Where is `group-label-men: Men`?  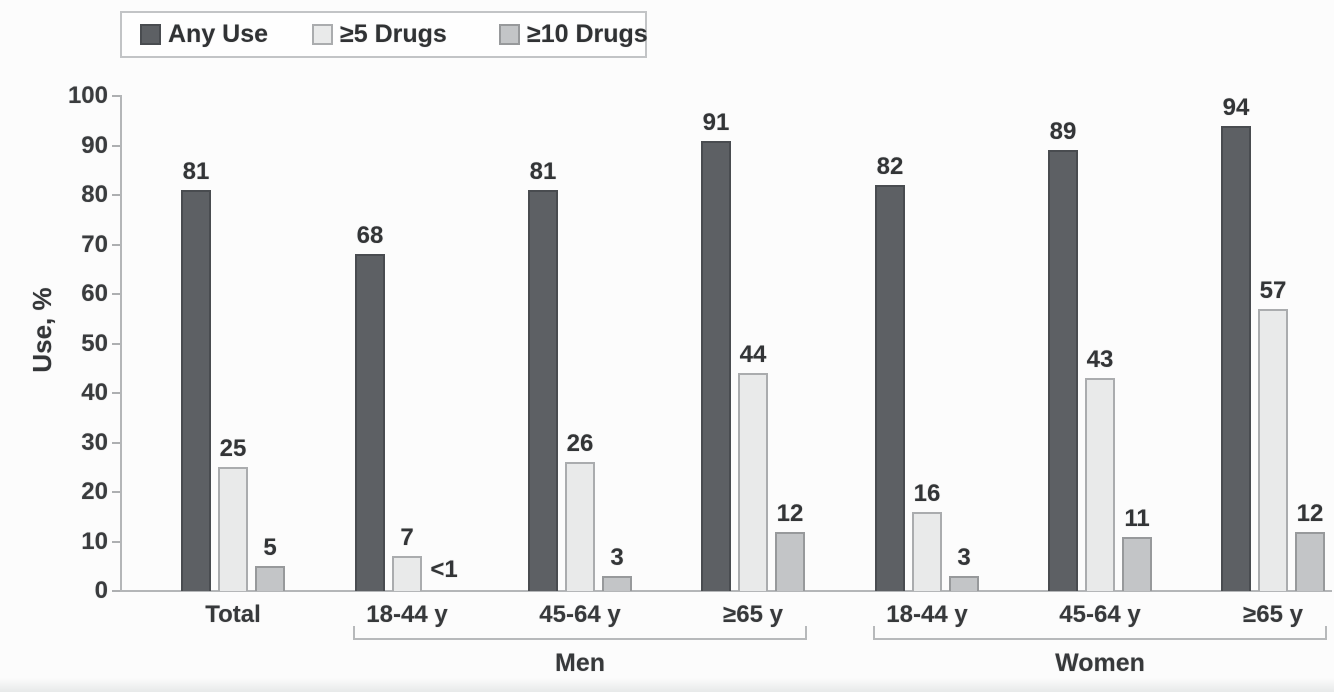 group-label-men: Men is located at coordinates (580, 663).